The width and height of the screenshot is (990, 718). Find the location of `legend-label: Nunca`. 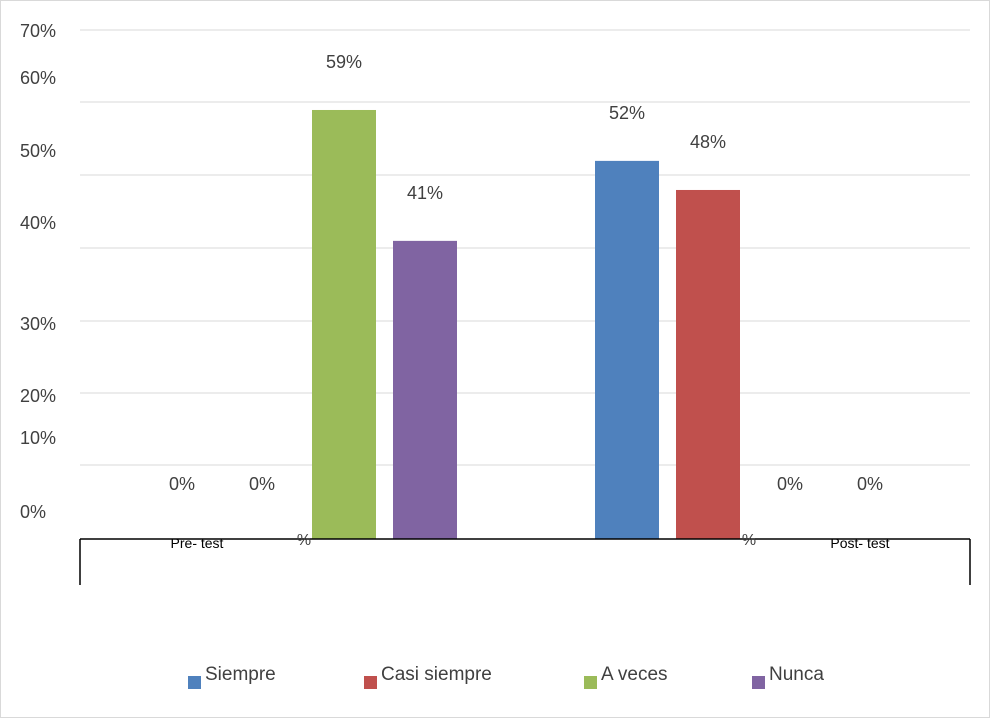

legend-label: Nunca is located at coordinates (796, 674).